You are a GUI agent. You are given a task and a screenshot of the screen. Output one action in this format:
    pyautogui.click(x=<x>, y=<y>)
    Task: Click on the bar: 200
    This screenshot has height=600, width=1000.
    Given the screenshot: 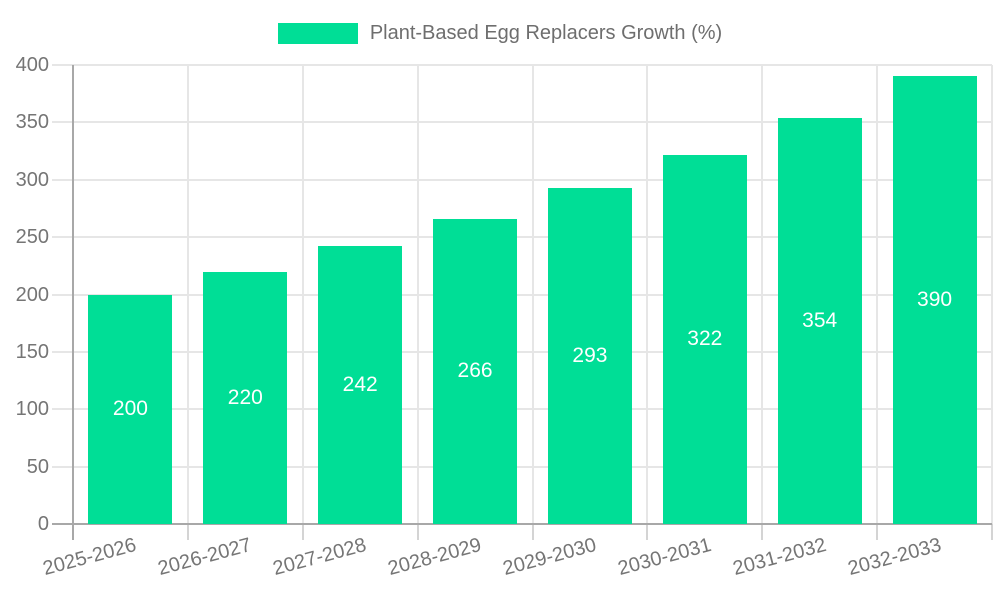 What is the action you would take?
    pyautogui.click(x=130, y=409)
    